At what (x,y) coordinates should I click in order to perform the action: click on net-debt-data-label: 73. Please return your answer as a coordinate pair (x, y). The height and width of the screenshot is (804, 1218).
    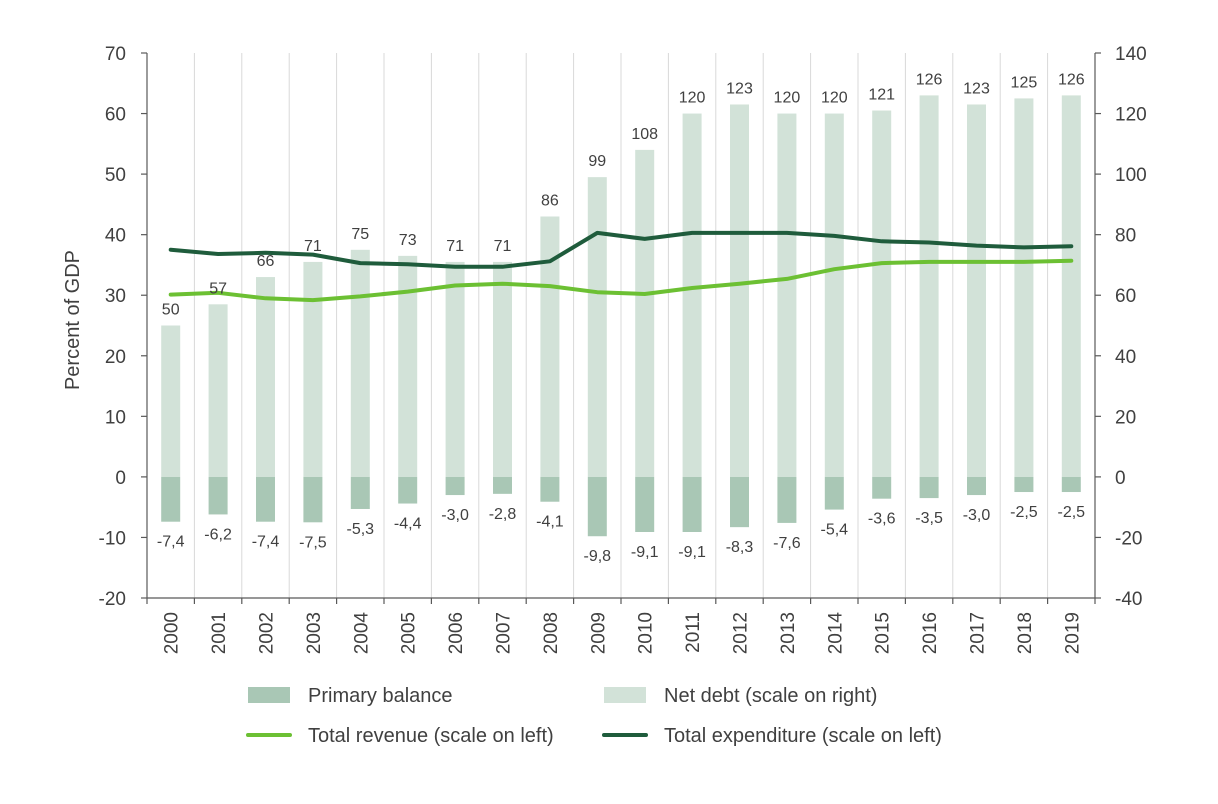
    Looking at the image, I should click on (408, 240).